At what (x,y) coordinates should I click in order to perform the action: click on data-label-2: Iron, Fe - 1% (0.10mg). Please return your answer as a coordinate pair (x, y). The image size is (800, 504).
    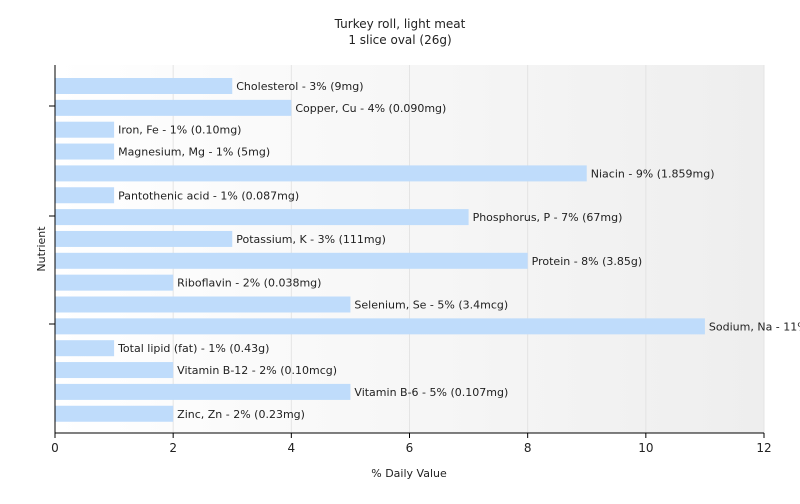
    Looking at the image, I should click on (179, 130).